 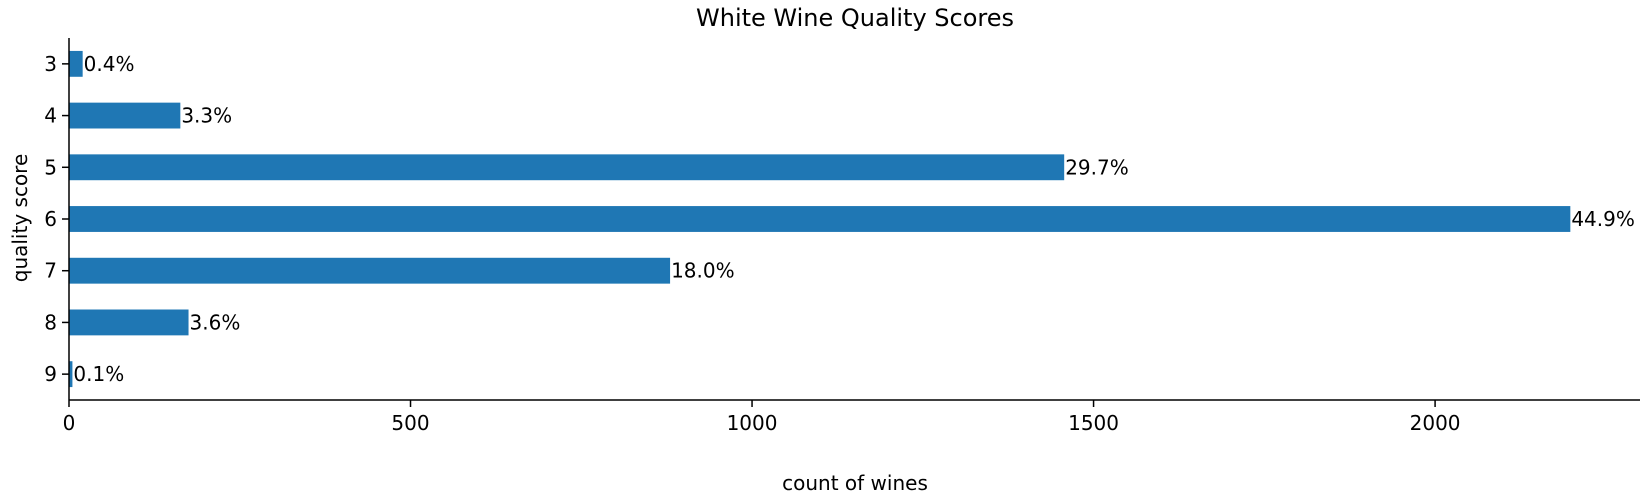 What do you see at coordinates (410, 423) in the screenshot?
I see `x-tick-label-500: 500` at bounding box center [410, 423].